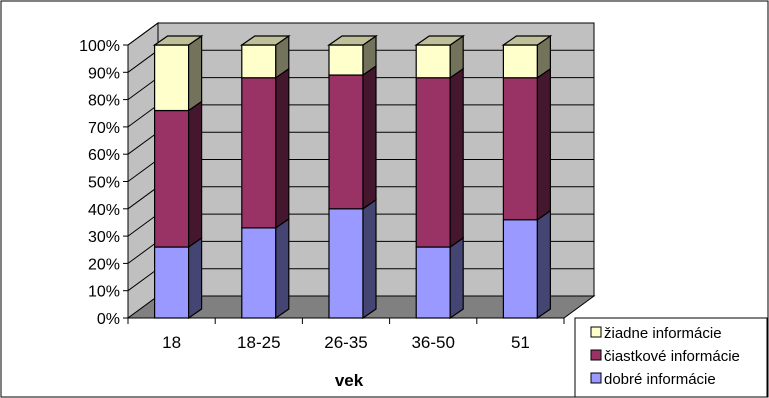 The height and width of the screenshot is (398, 769). I want to click on legend-label: dobré informácie, so click(660, 379).